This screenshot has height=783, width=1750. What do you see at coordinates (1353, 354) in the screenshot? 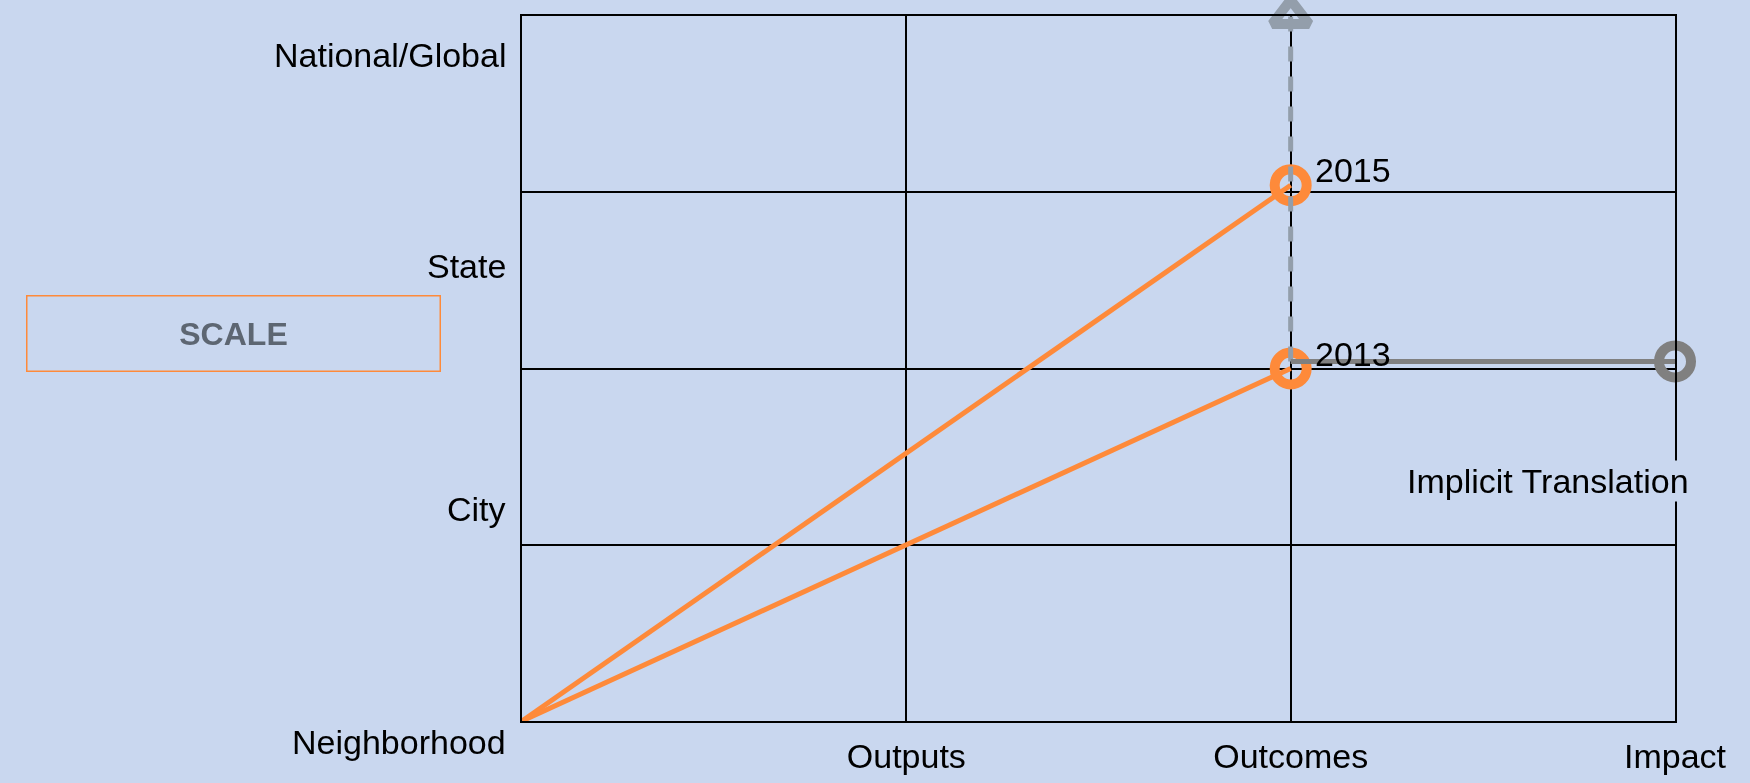
I see `annotation: 2013` at bounding box center [1353, 354].